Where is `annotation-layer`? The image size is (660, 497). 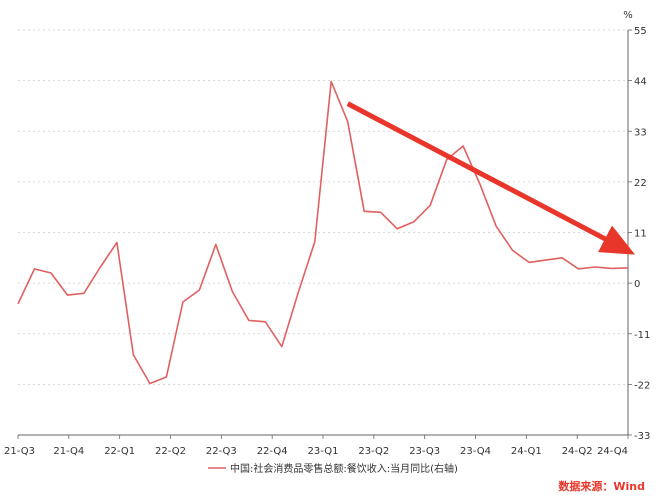
annotation-layer is located at coordinates (491, 178).